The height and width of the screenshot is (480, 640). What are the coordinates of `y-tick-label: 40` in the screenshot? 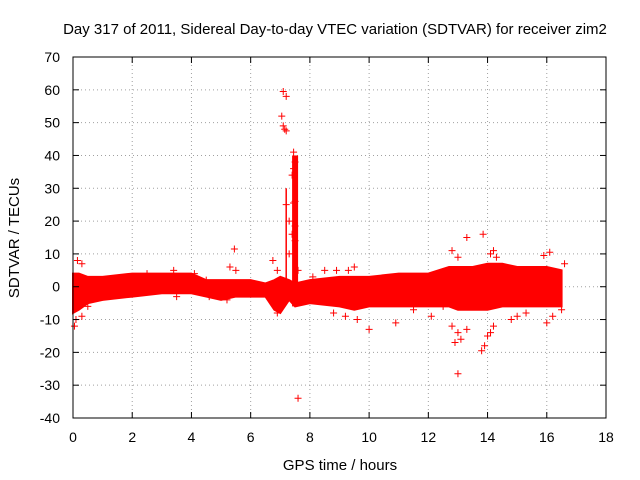 It's located at (52, 155).